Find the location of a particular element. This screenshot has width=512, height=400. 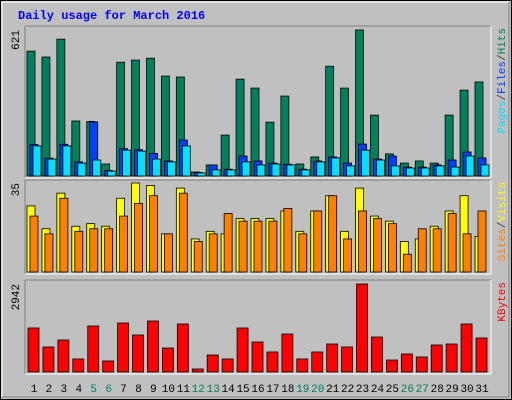

x-tick-label: 15 is located at coordinates (242, 390).